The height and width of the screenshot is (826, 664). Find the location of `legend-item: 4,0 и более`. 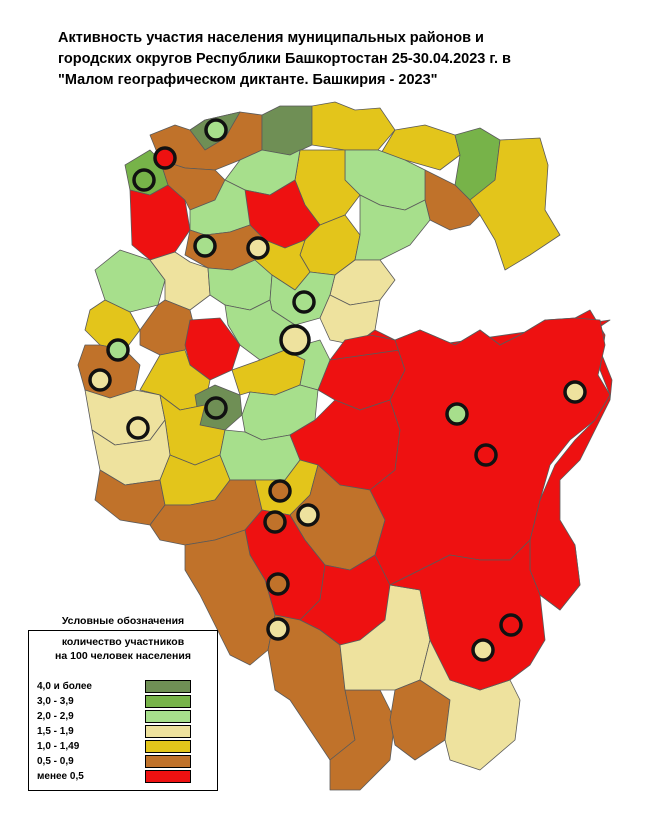

legend-item: 4,0 и более is located at coordinates (123, 686).